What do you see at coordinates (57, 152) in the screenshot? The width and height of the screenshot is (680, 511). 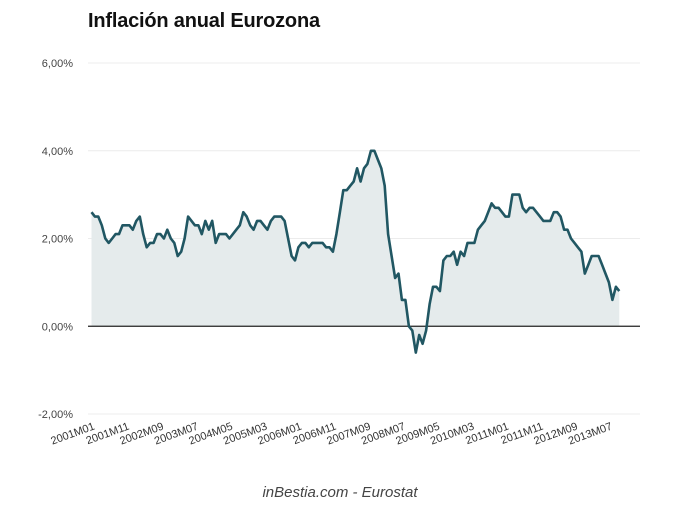 I see `y-tick-label: 4,00%` at bounding box center [57, 152].